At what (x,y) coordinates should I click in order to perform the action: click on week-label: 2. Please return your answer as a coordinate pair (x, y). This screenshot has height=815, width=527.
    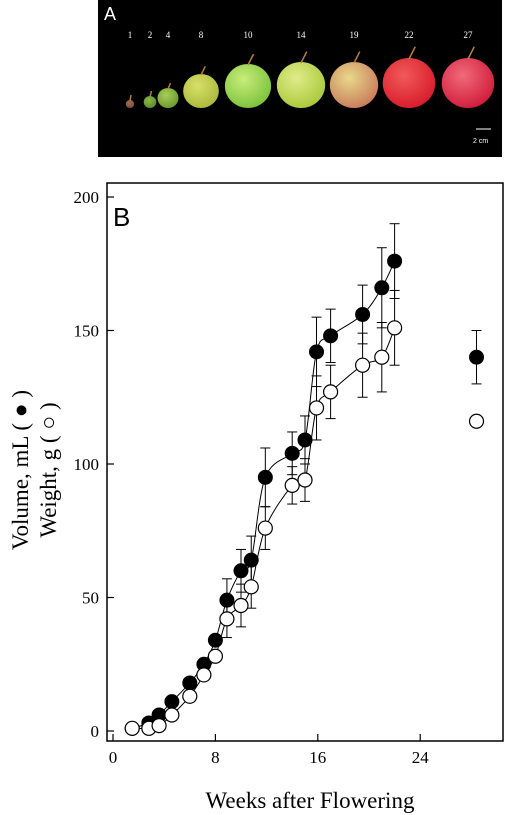
    Looking at the image, I should click on (150, 35).